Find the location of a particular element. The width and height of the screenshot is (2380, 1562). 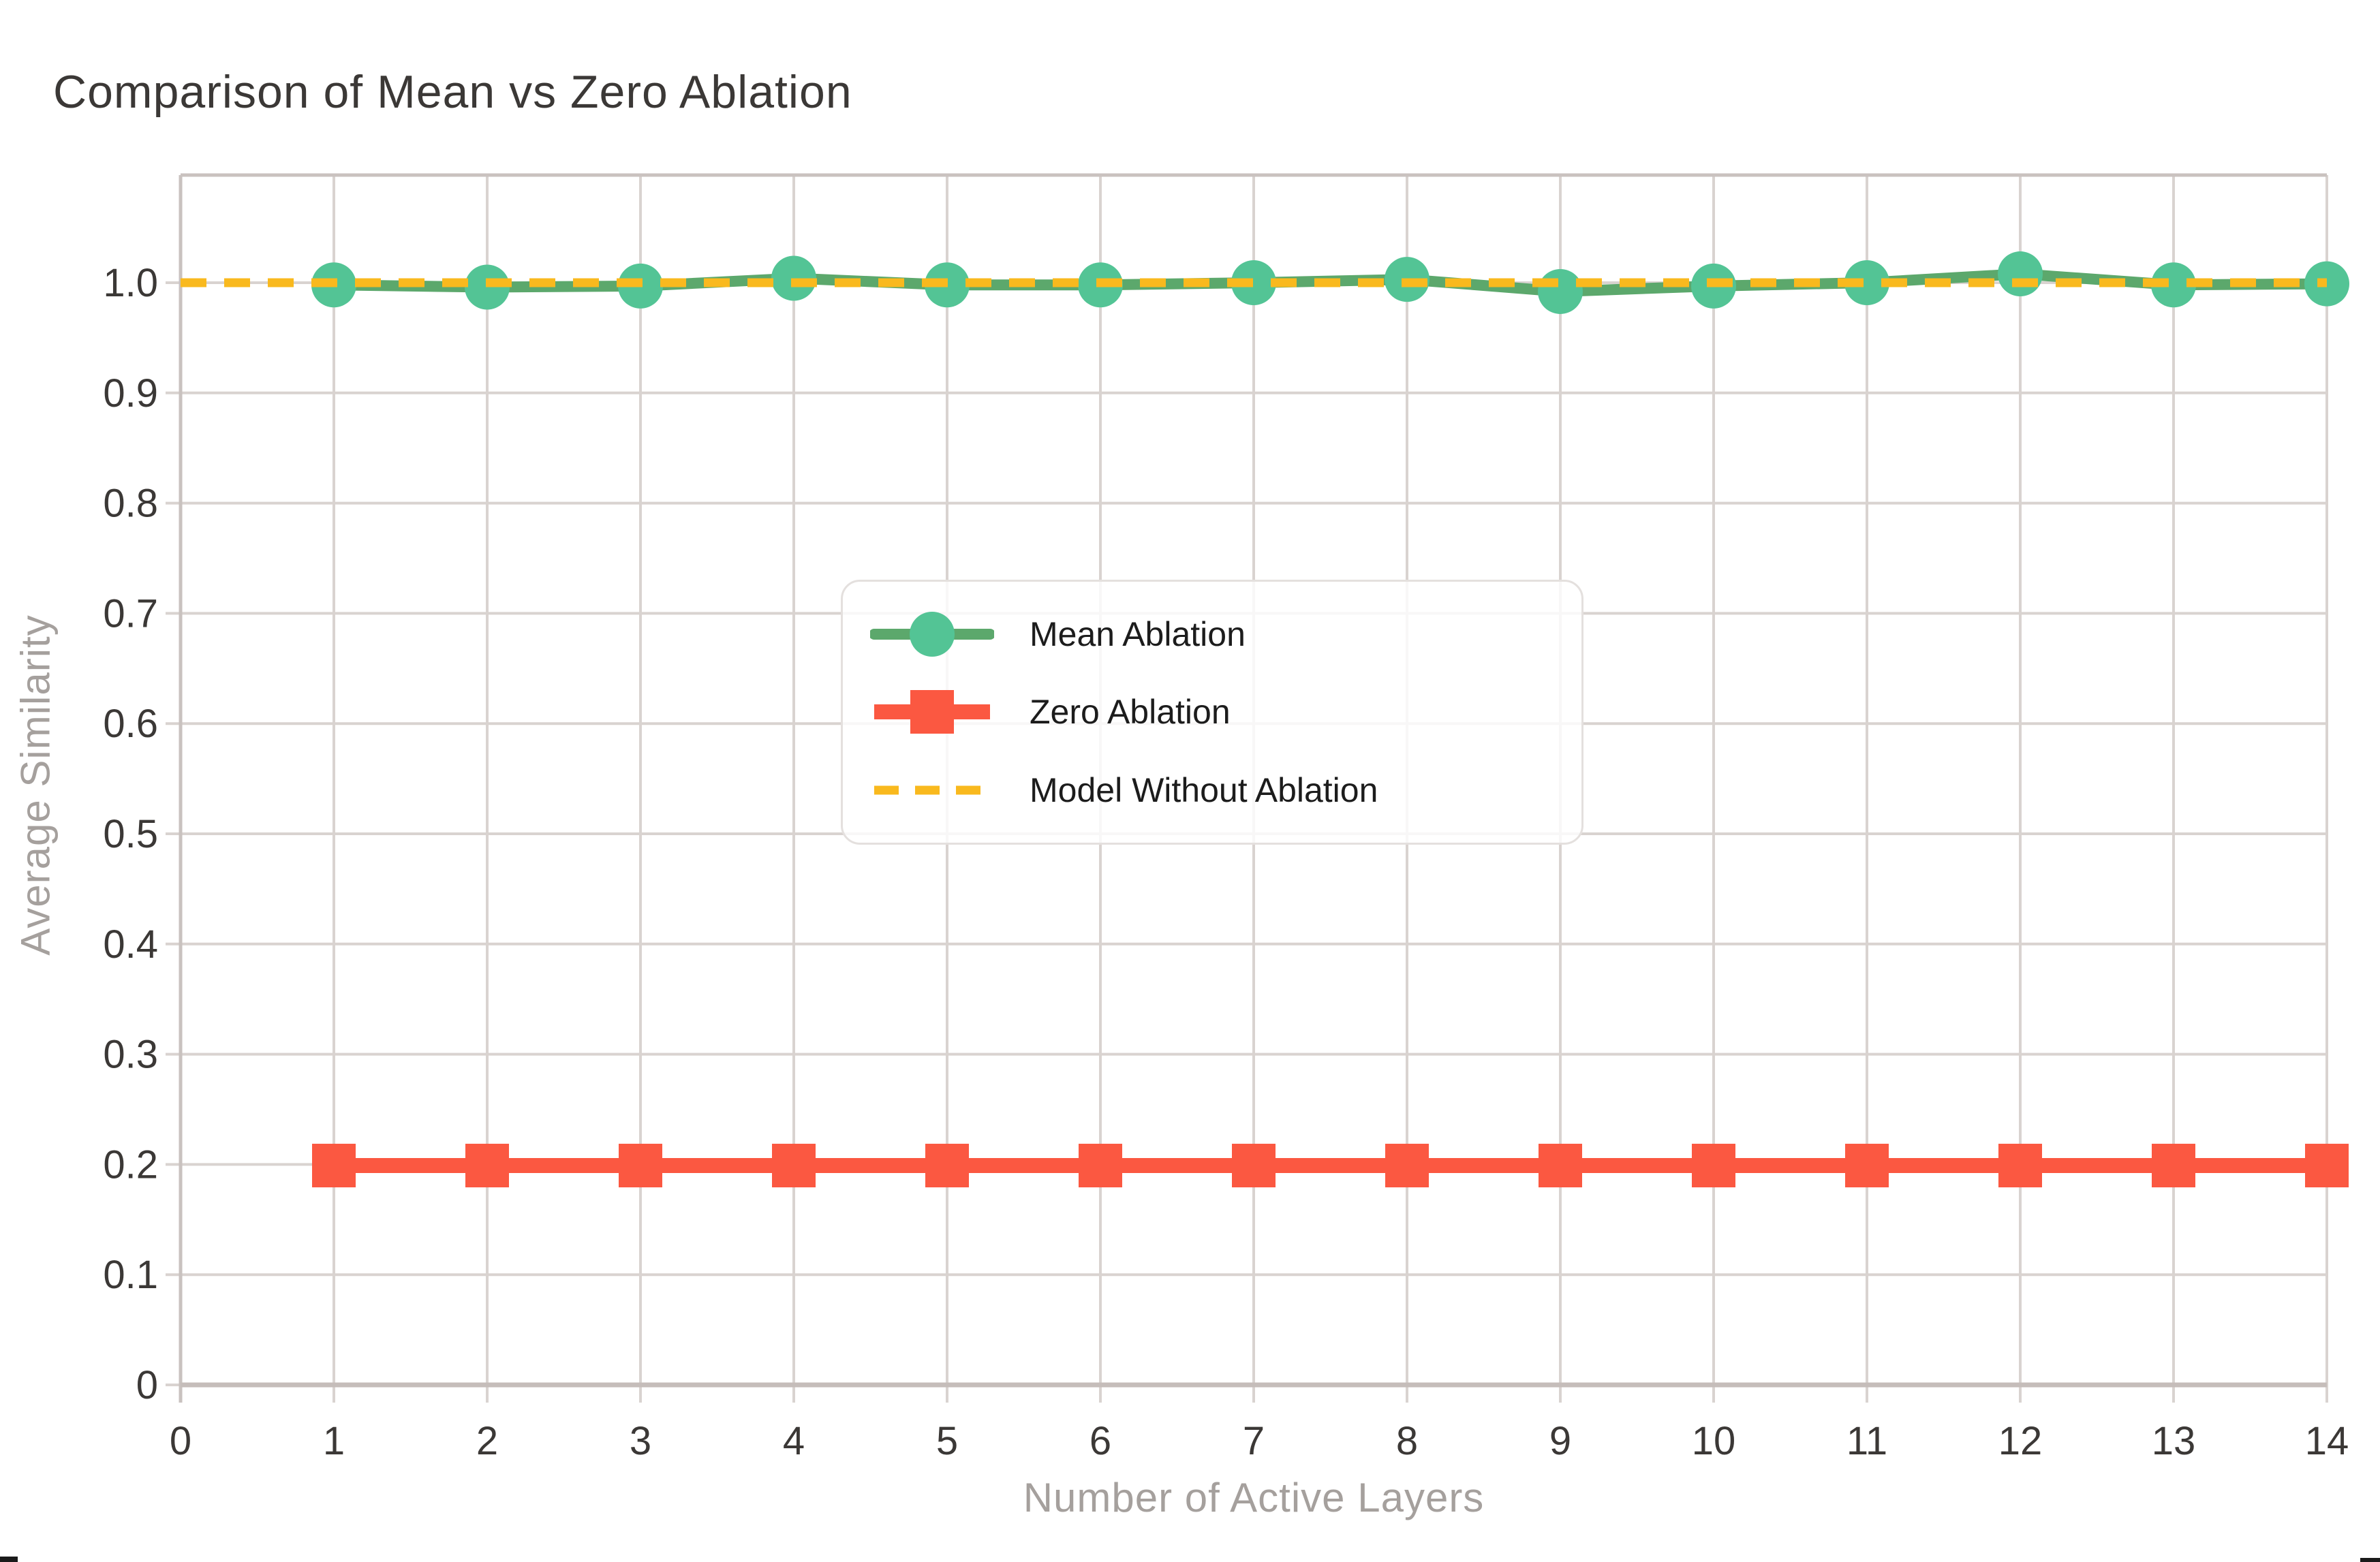

y-tick-label: 0.2 is located at coordinates (130, 1164).